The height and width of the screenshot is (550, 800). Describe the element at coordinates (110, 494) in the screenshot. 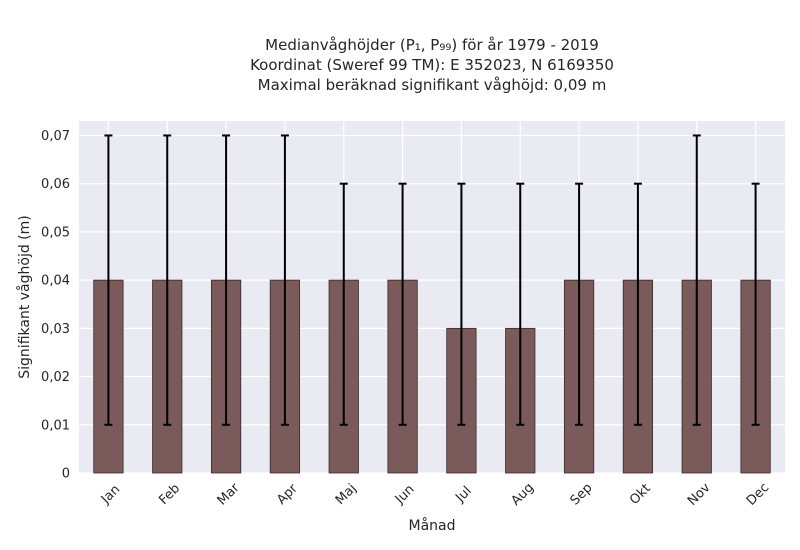

I see `x-tick-label: Jan` at that location.